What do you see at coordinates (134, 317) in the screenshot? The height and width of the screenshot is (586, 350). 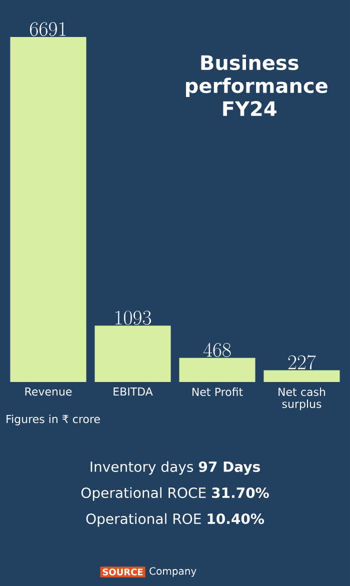 I see `data-label: 1093` at bounding box center [134, 317].